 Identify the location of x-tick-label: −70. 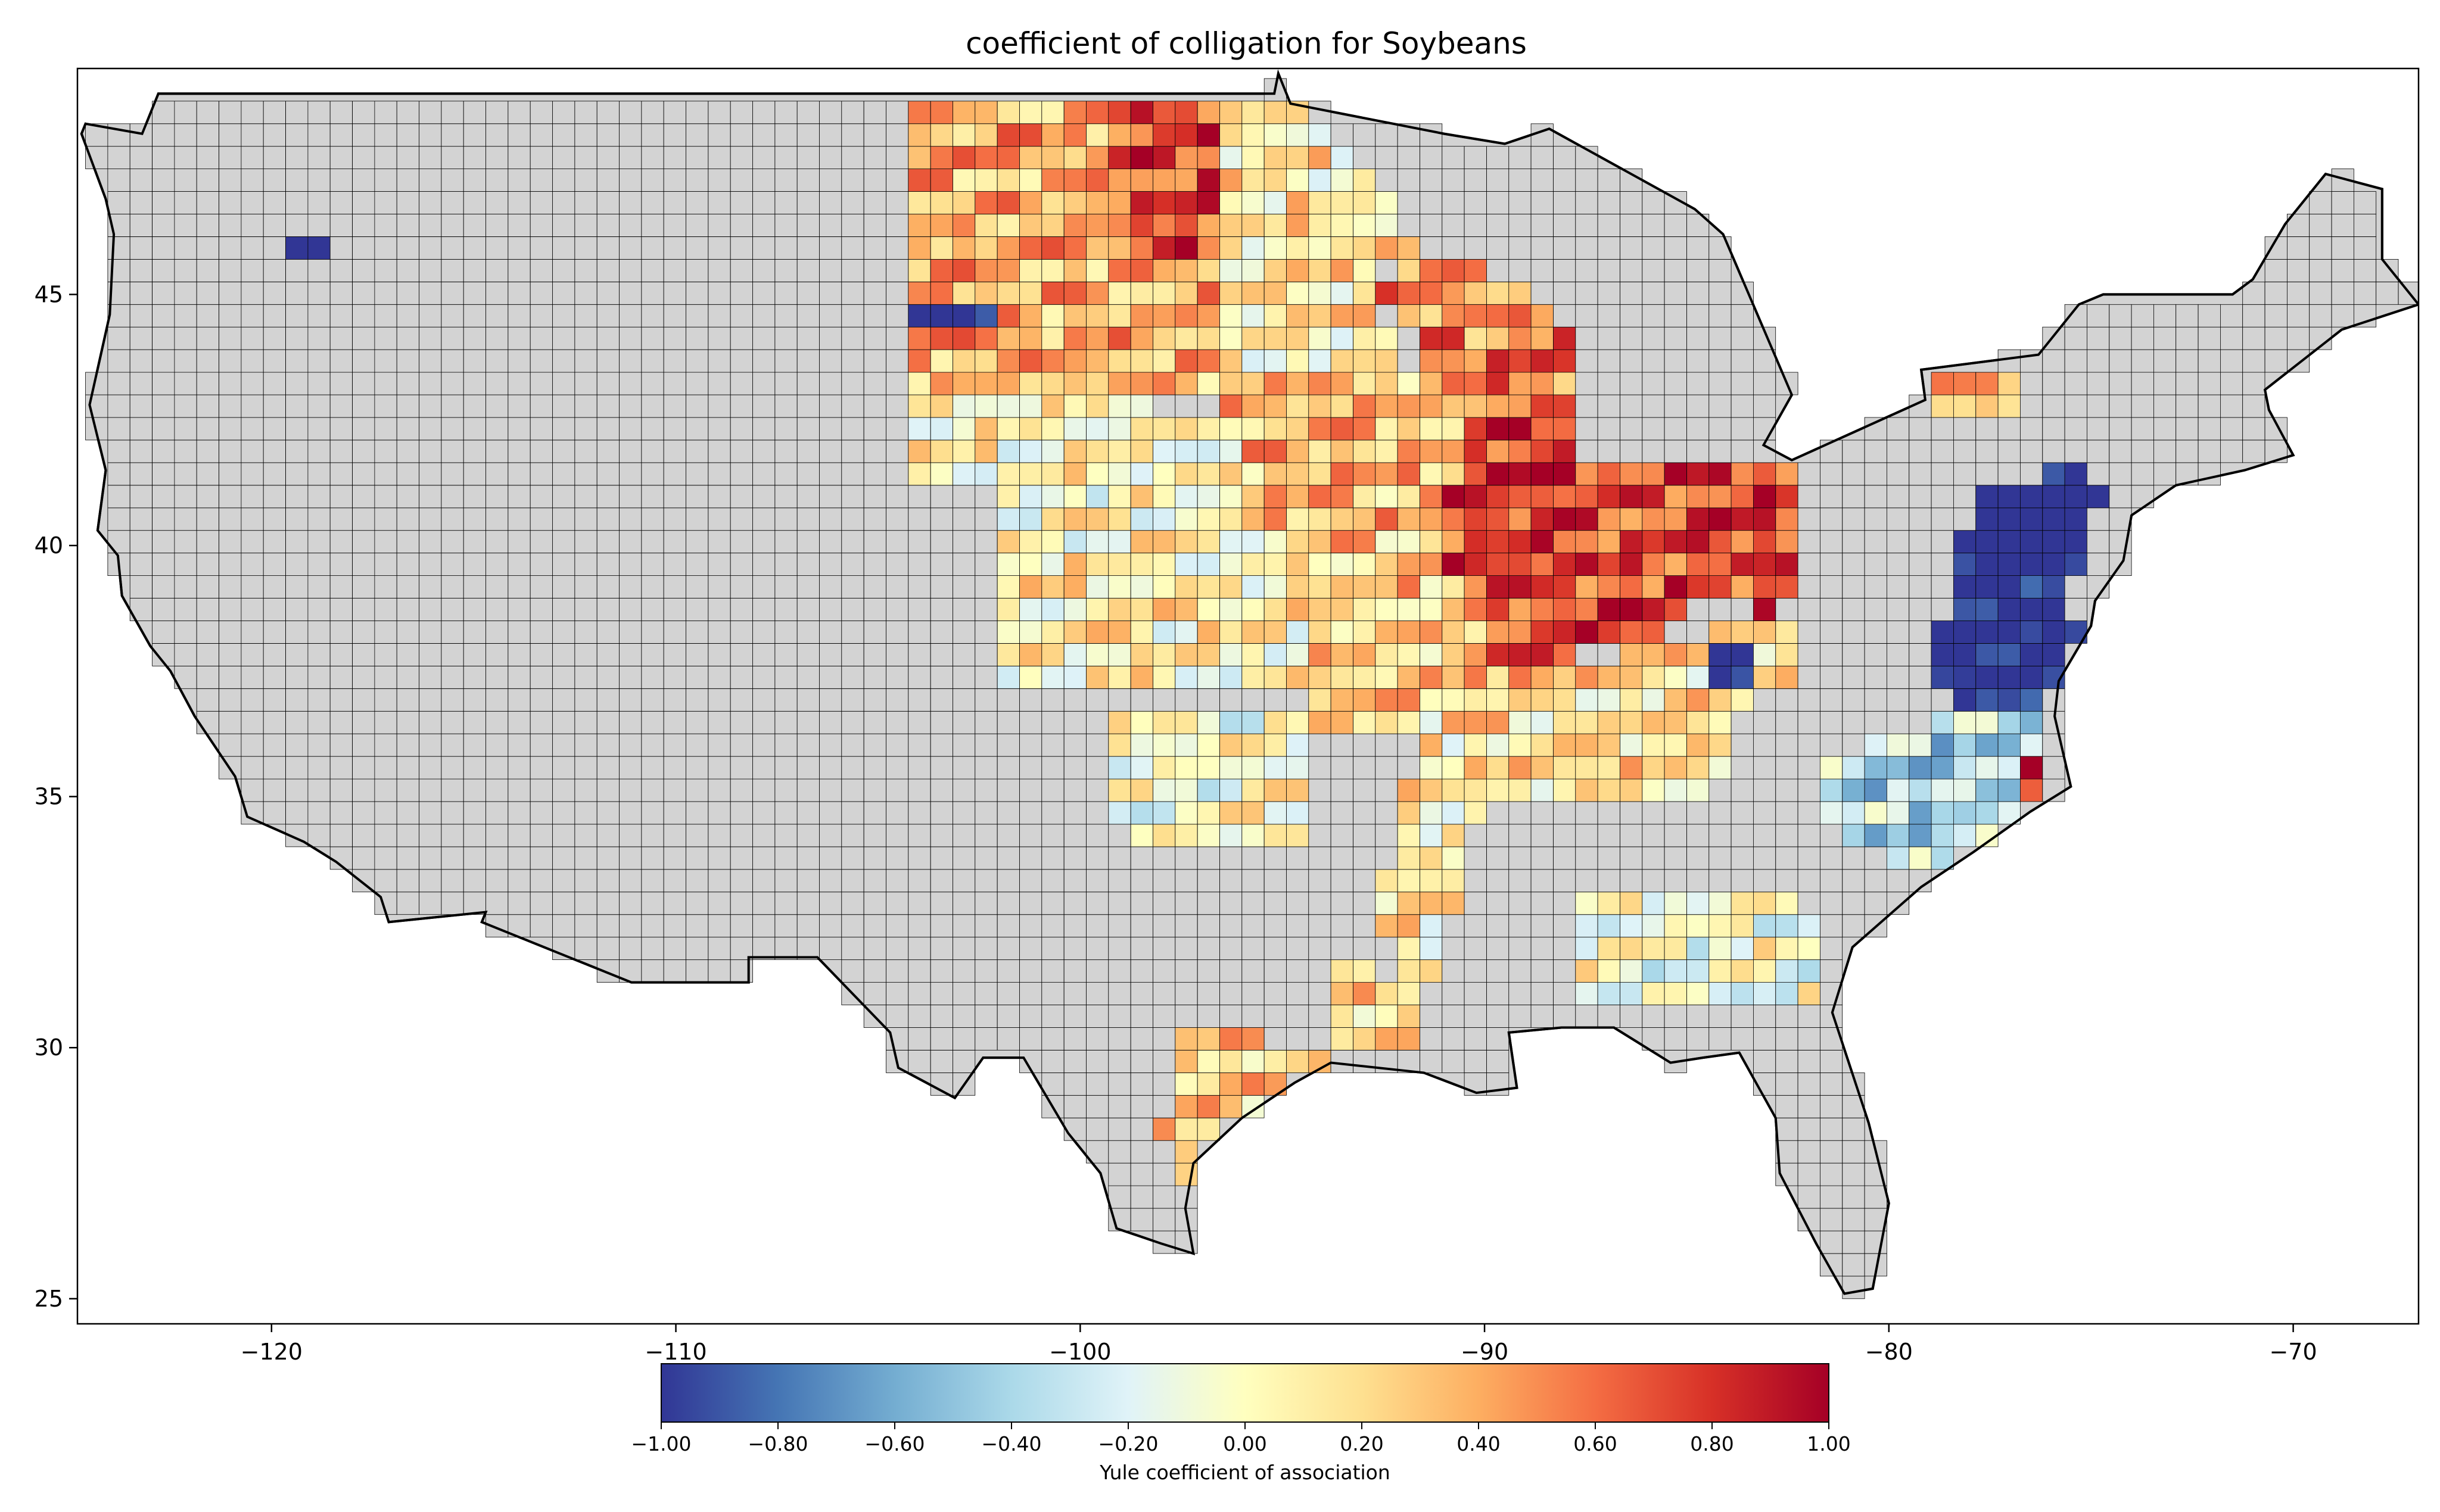
(2293, 1352).